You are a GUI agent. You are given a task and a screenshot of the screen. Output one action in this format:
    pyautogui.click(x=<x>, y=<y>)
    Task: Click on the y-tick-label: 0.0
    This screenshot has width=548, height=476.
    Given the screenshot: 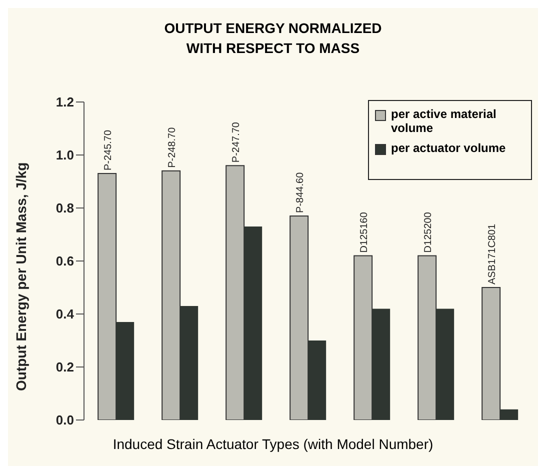 What is the action you would take?
    pyautogui.click(x=65, y=420)
    